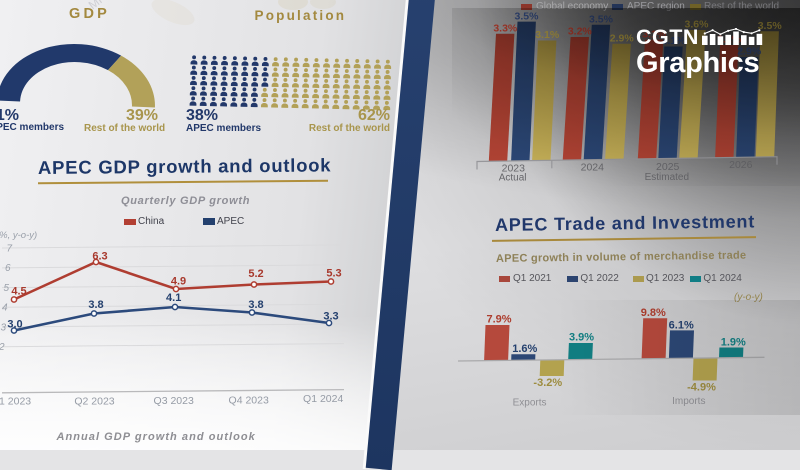 This screenshot has width=800, height=470. What do you see at coordinates (14, 325) in the screenshot?
I see `svg-text: 3.0` at bounding box center [14, 325].